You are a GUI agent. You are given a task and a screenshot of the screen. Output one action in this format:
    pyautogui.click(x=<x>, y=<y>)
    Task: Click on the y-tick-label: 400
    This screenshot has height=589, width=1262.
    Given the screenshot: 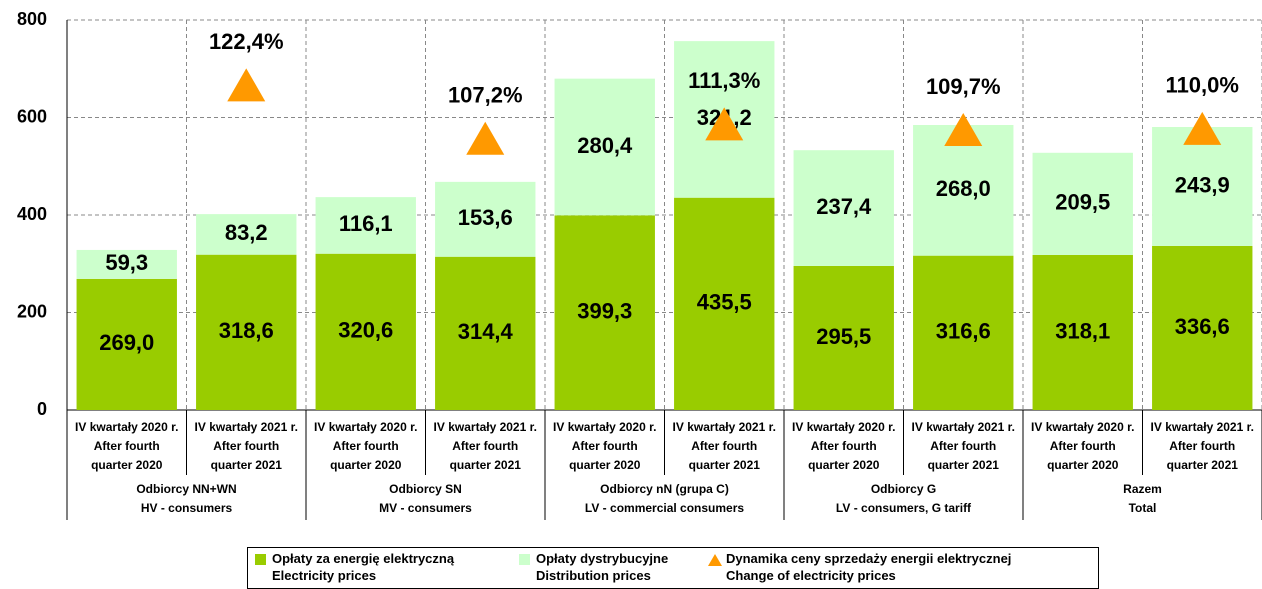 What is the action you would take?
    pyautogui.click(x=32, y=214)
    